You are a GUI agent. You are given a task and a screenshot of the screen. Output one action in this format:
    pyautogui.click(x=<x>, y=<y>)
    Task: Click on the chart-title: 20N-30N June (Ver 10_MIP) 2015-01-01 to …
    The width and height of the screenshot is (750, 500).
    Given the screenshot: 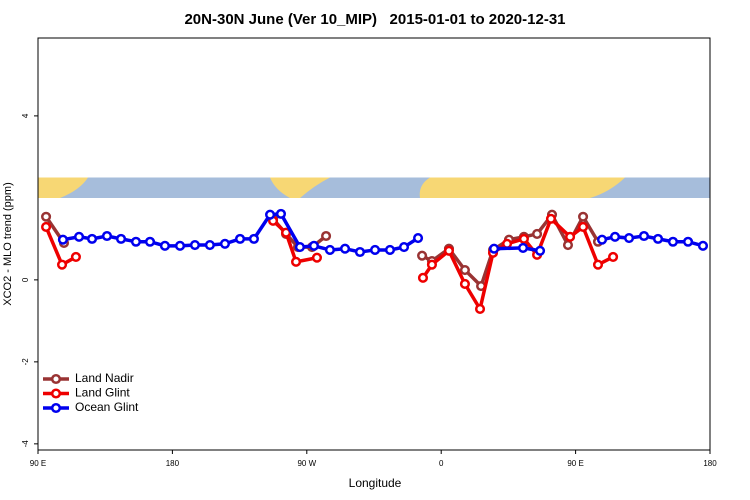 What is the action you would take?
    pyautogui.click(x=374, y=19)
    